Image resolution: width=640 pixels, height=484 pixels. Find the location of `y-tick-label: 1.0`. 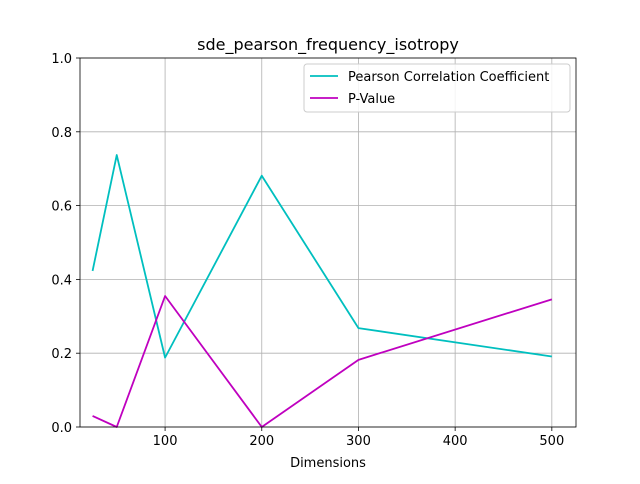

y-tick-label: 1.0 is located at coordinates (61, 59).